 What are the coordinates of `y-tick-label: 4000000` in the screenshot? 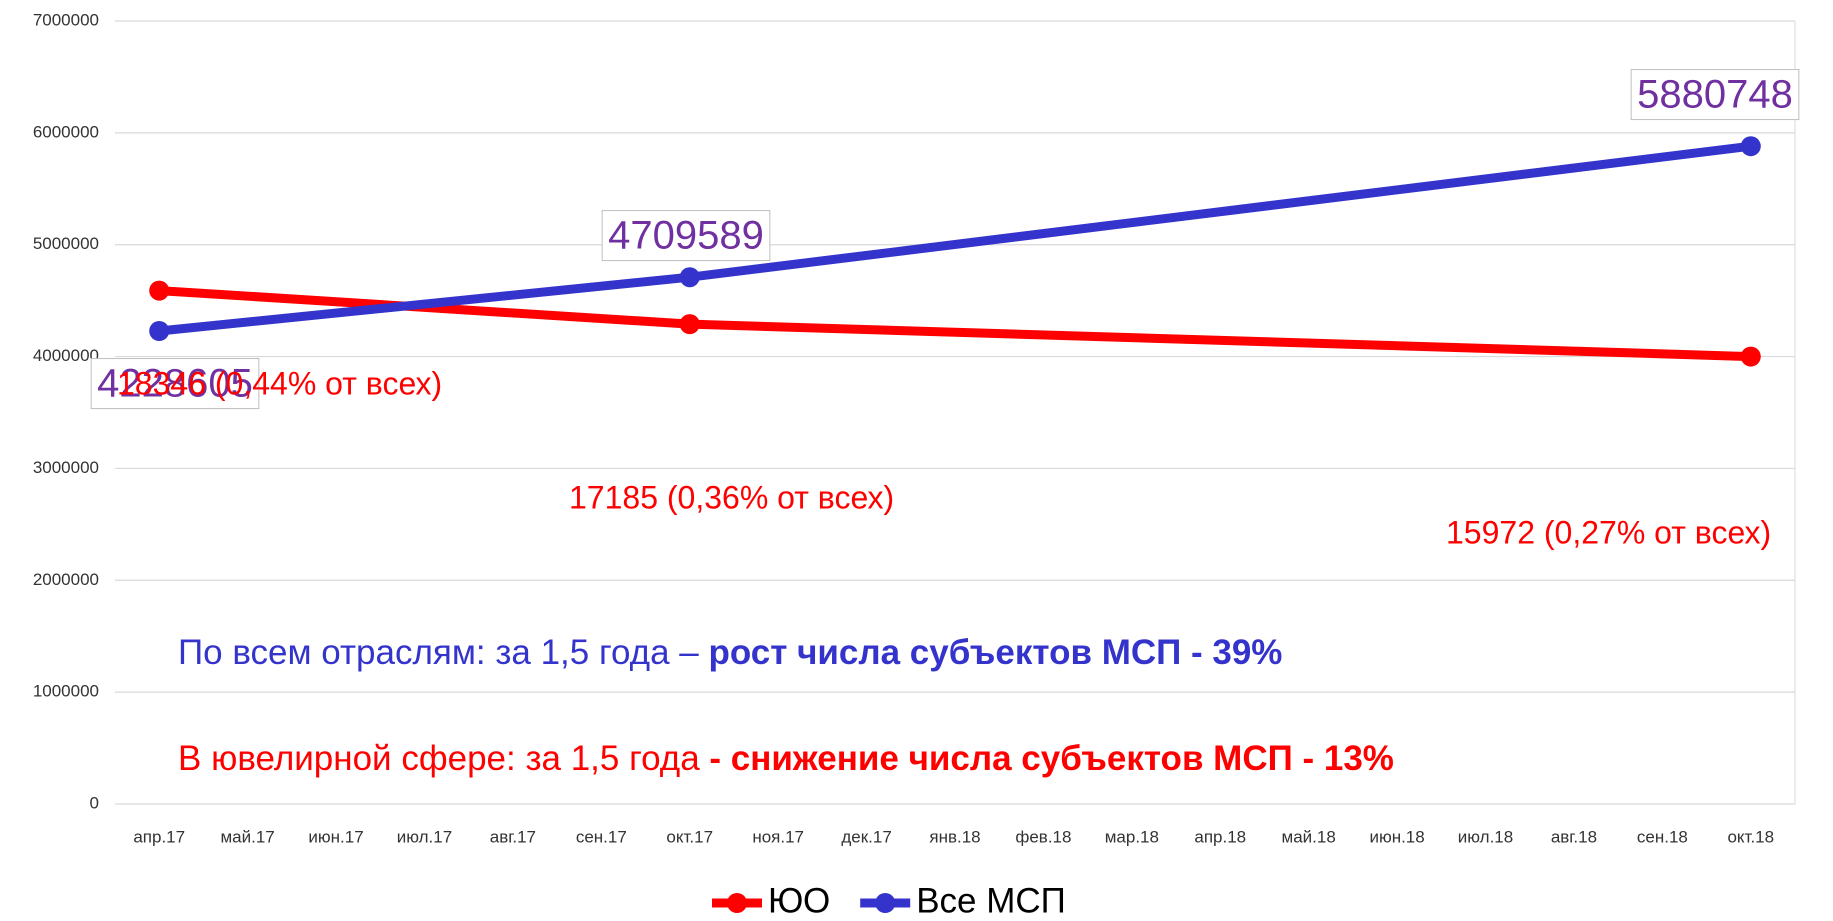 It's located at (66, 355).